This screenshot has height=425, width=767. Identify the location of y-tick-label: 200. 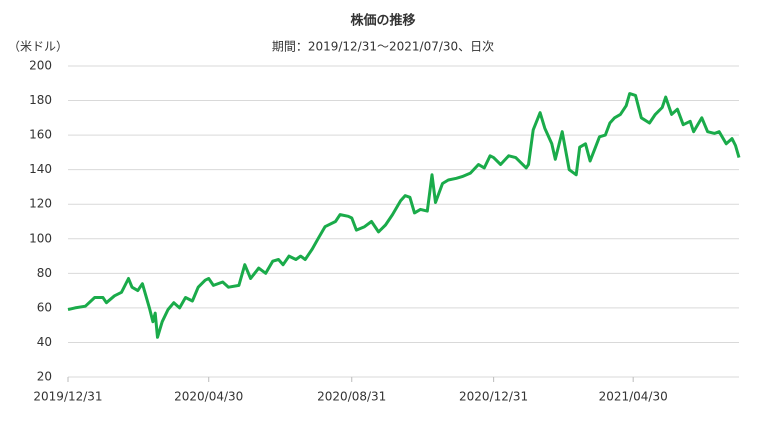
(40, 66).